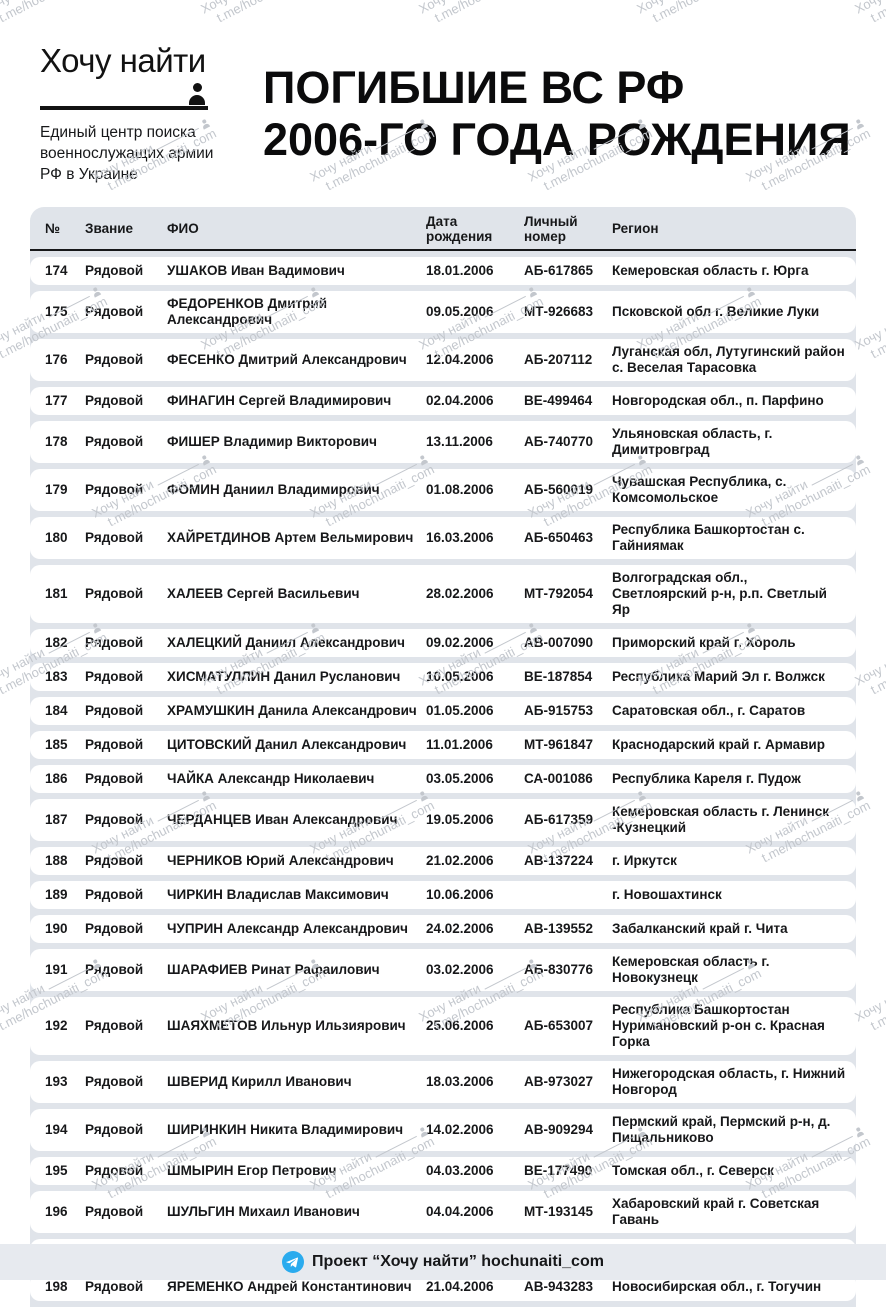  What do you see at coordinates (273, 969) in the screenshot?
I see `cell-full-name: ШАРАФИЕВ Ринат Рафаилович` at bounding box center [273, 969].